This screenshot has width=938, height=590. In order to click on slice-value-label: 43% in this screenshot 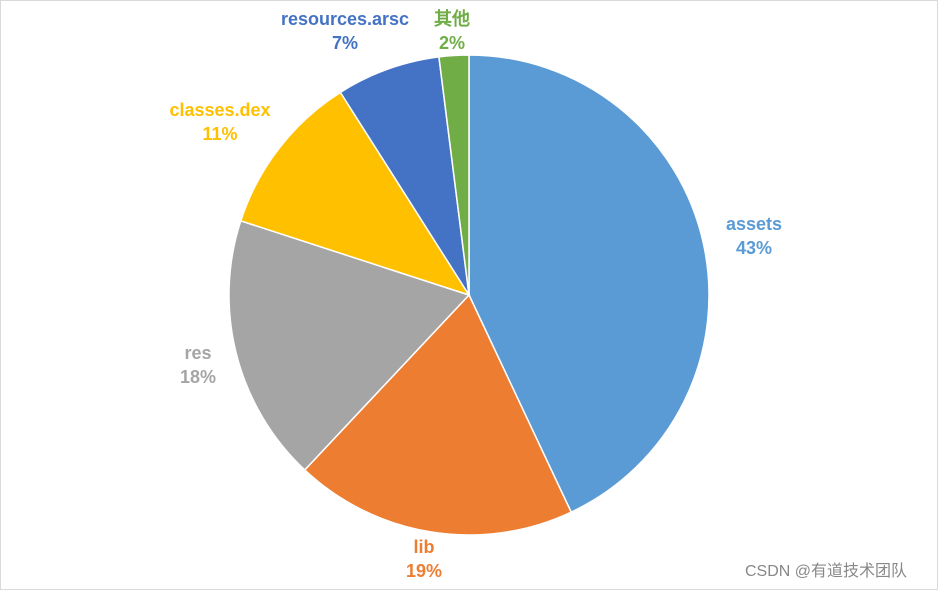, I will do `click(754, 248)`.